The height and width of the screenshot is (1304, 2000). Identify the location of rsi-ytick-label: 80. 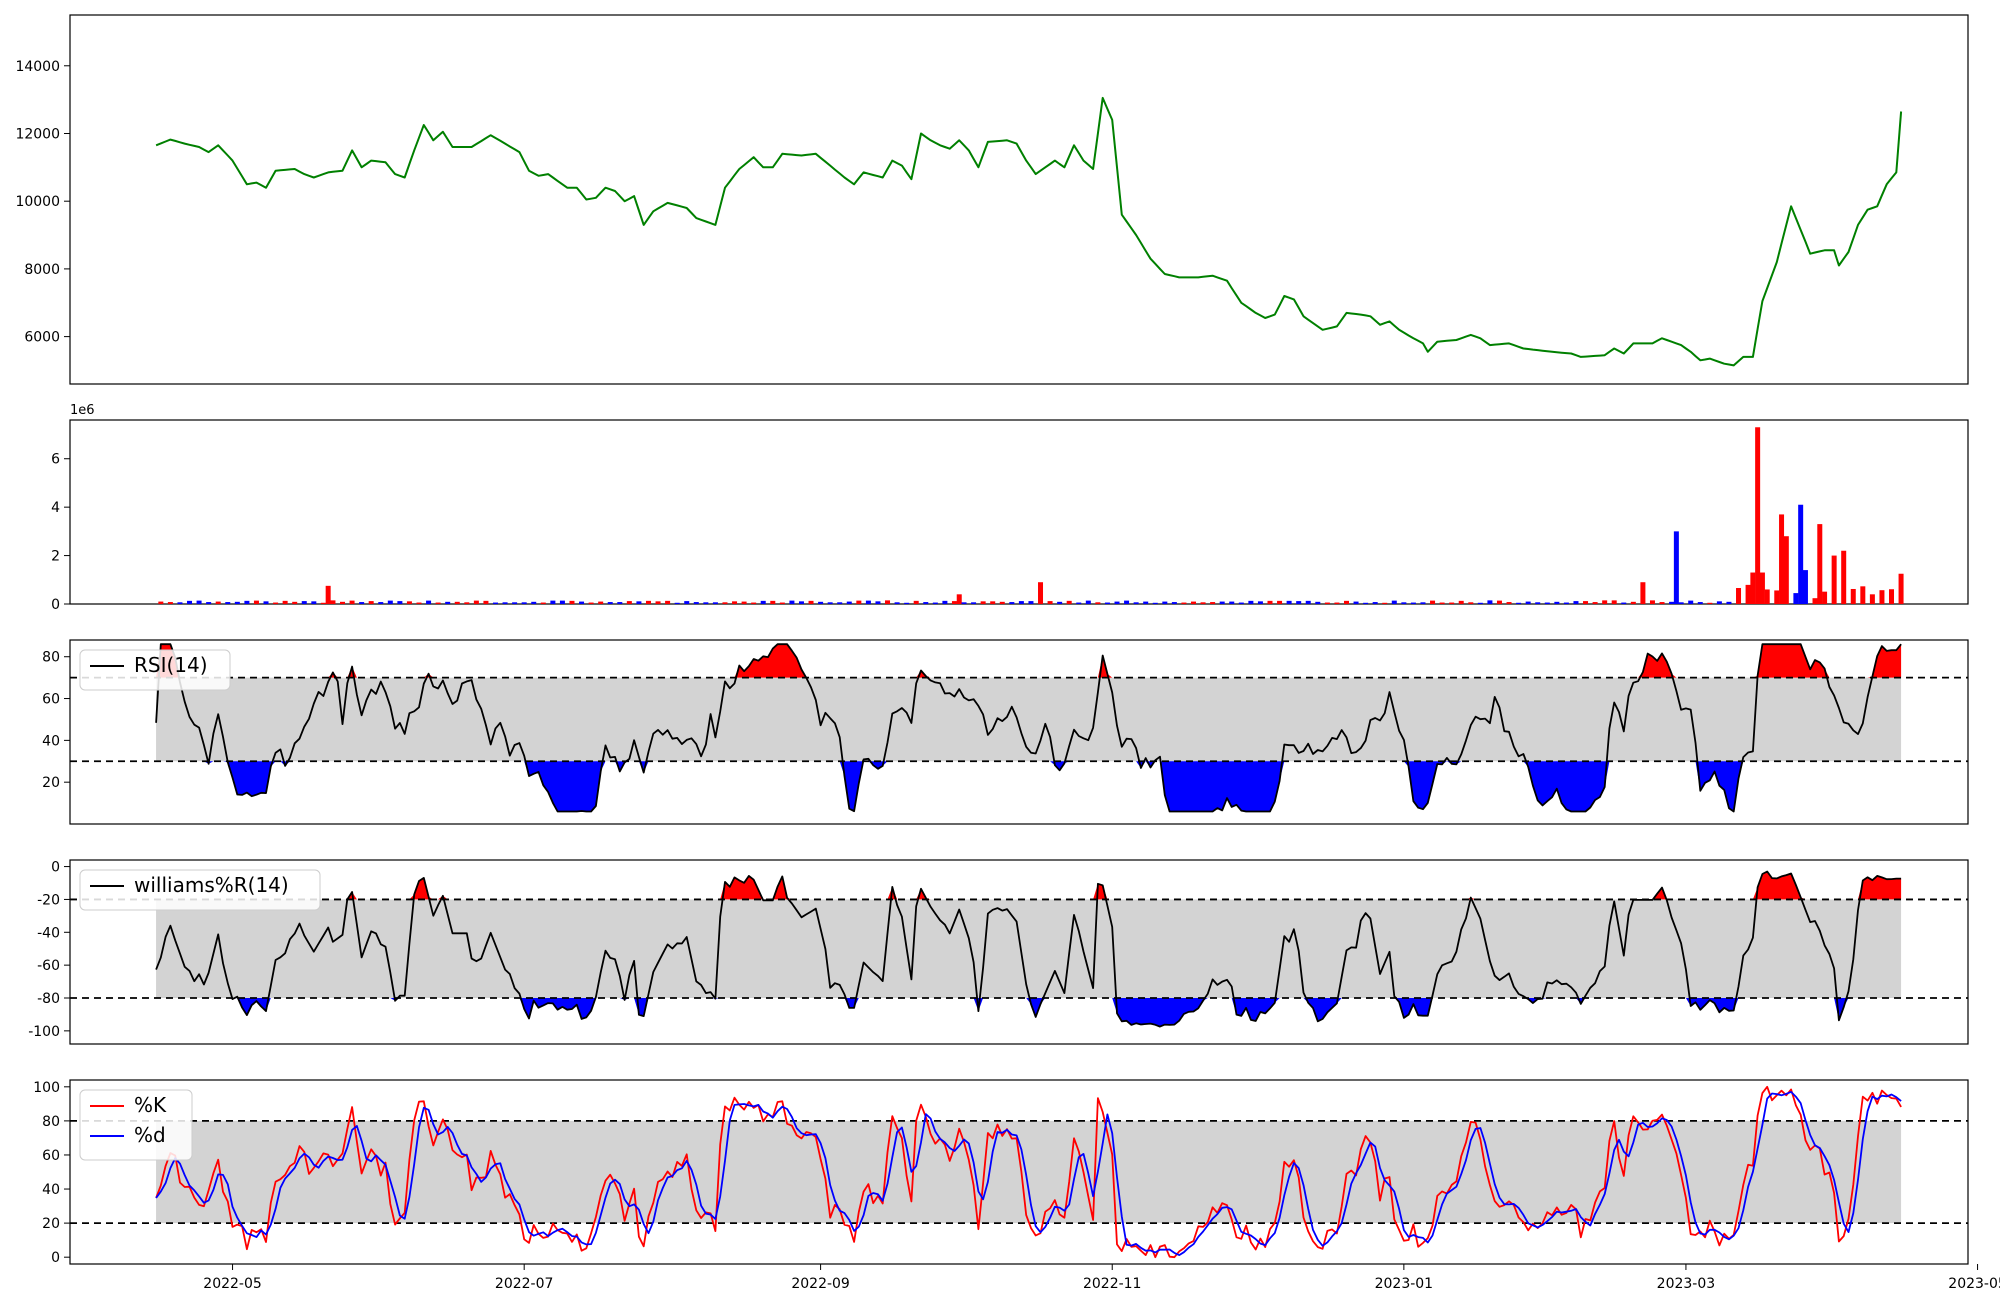
(51, 658).